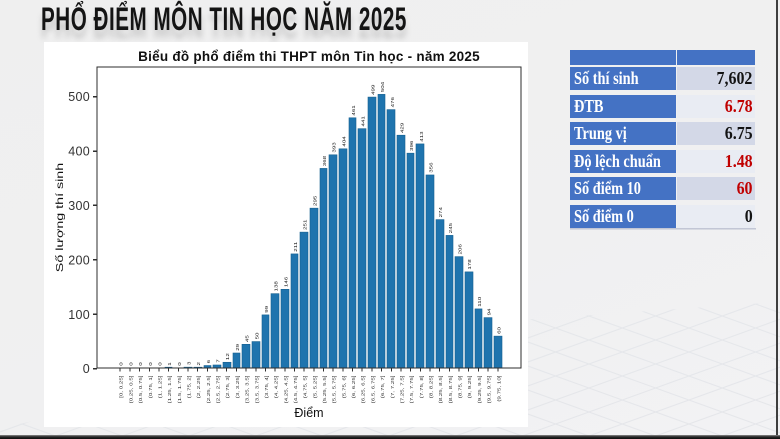  What do you see at coordinates (402, 389) in the screenshot?
I see `svg-text: (7.25, 7.5]` at bounding box center [402, 389].